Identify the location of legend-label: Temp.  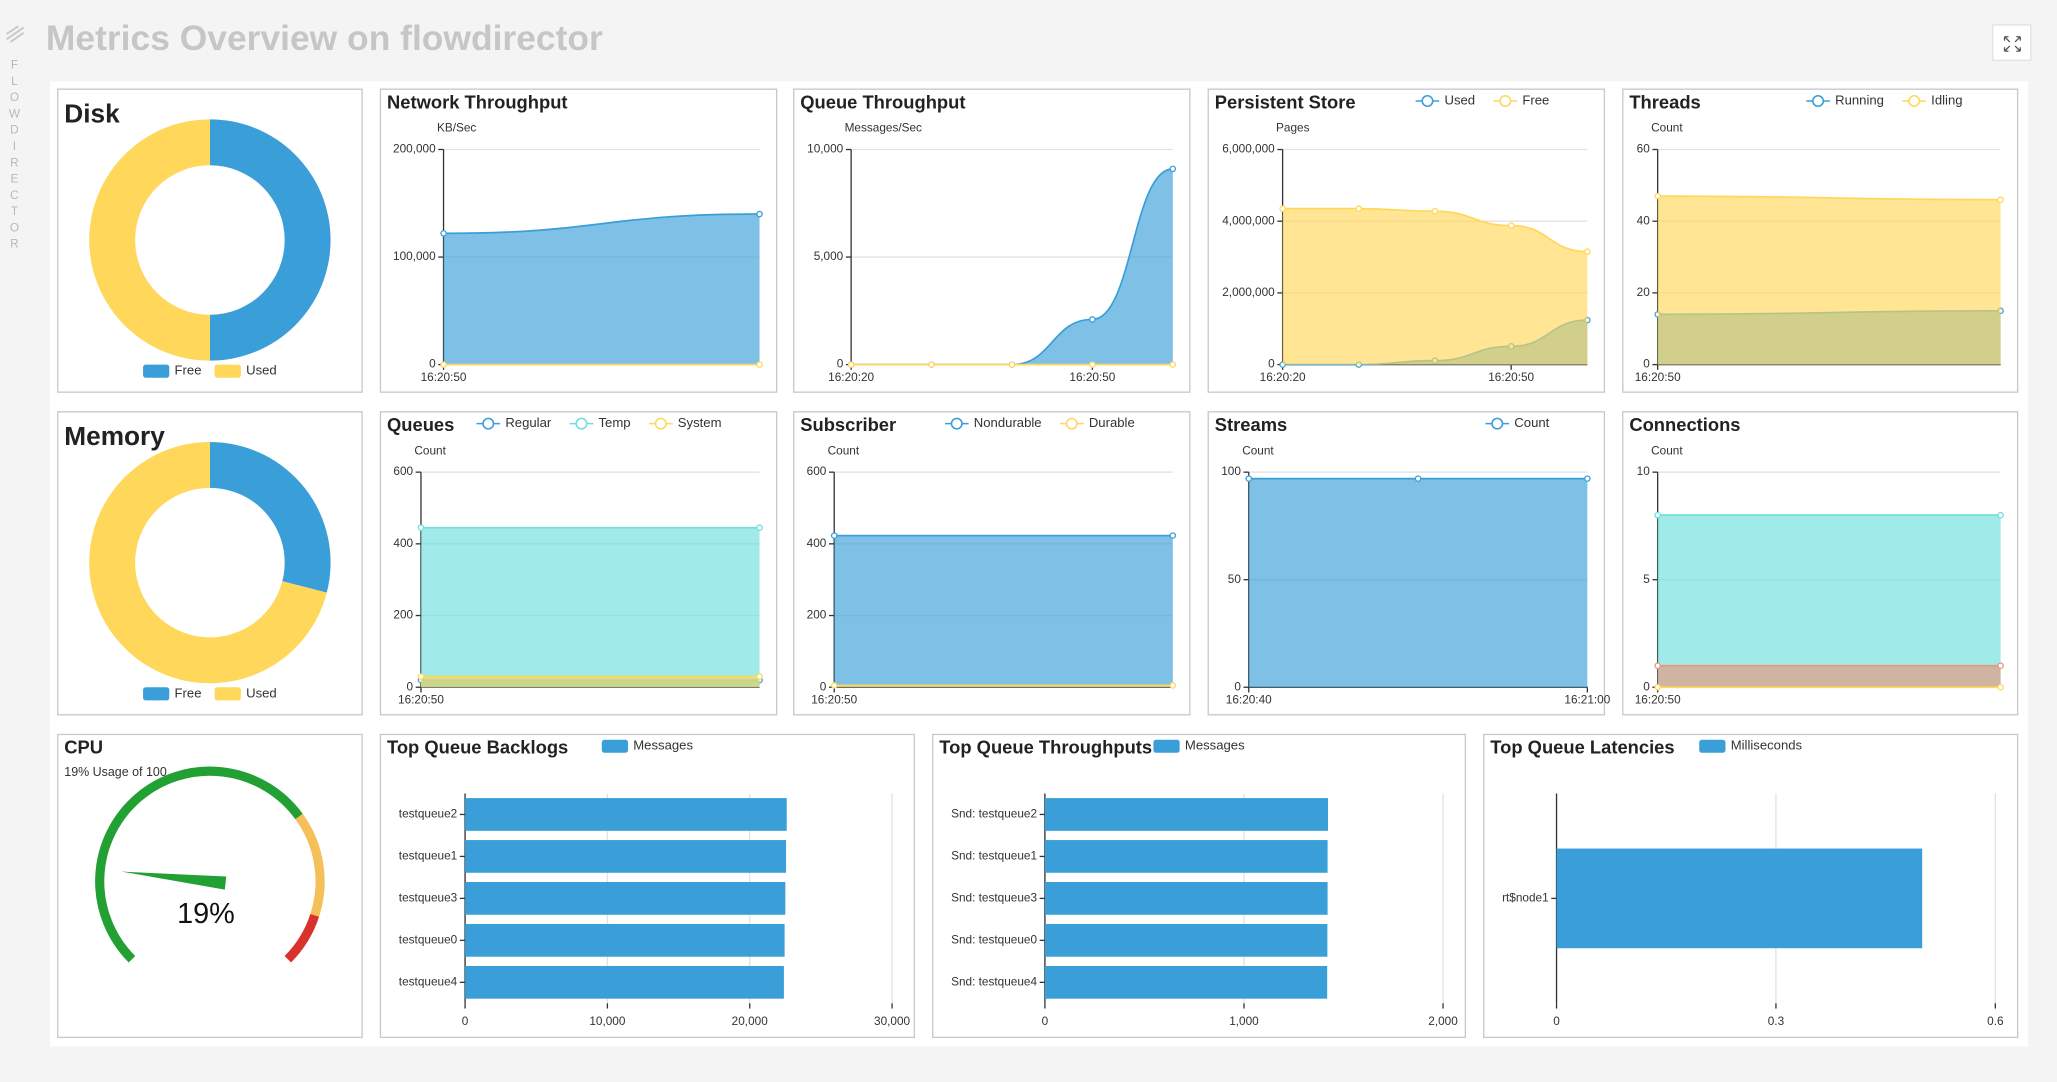
(615, 422).